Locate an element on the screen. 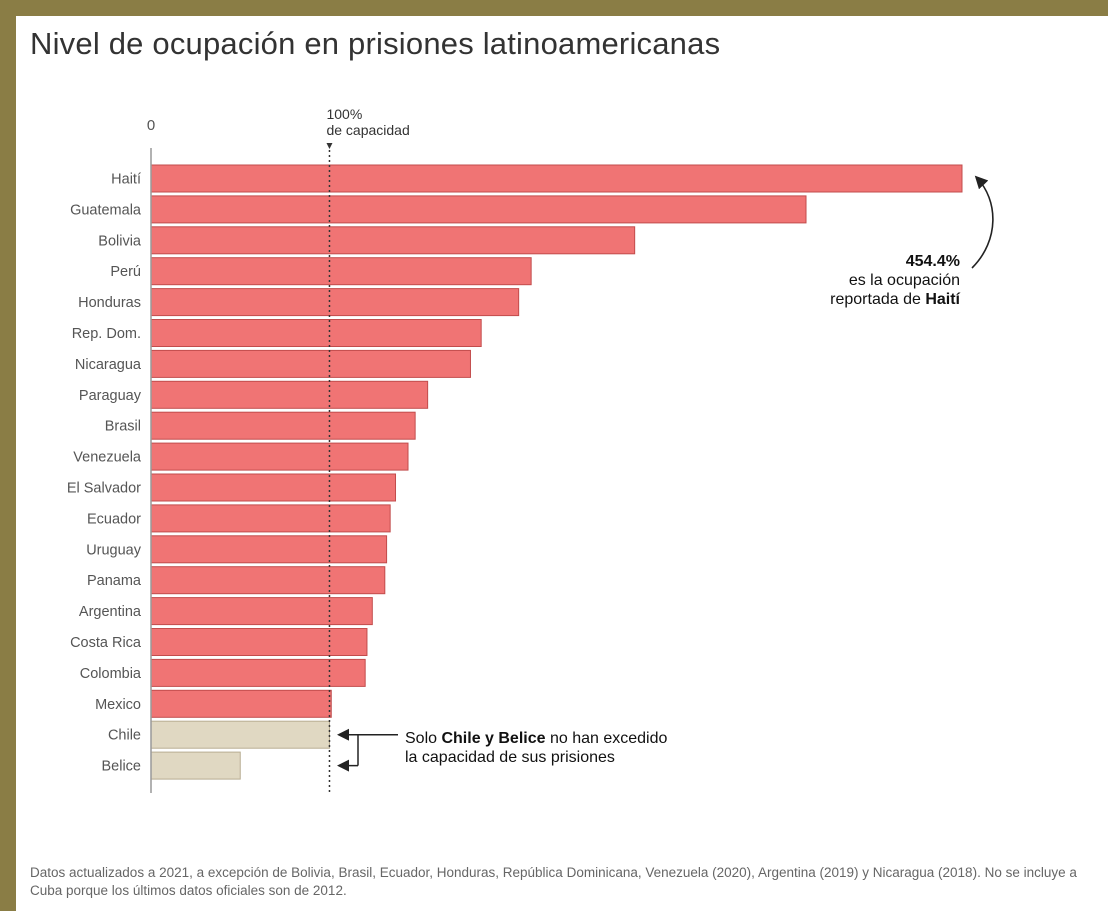 This screenshot has height=911, width=1108. annotation-haiti-line2: es la ocupación is located at coordinates (904, 280).